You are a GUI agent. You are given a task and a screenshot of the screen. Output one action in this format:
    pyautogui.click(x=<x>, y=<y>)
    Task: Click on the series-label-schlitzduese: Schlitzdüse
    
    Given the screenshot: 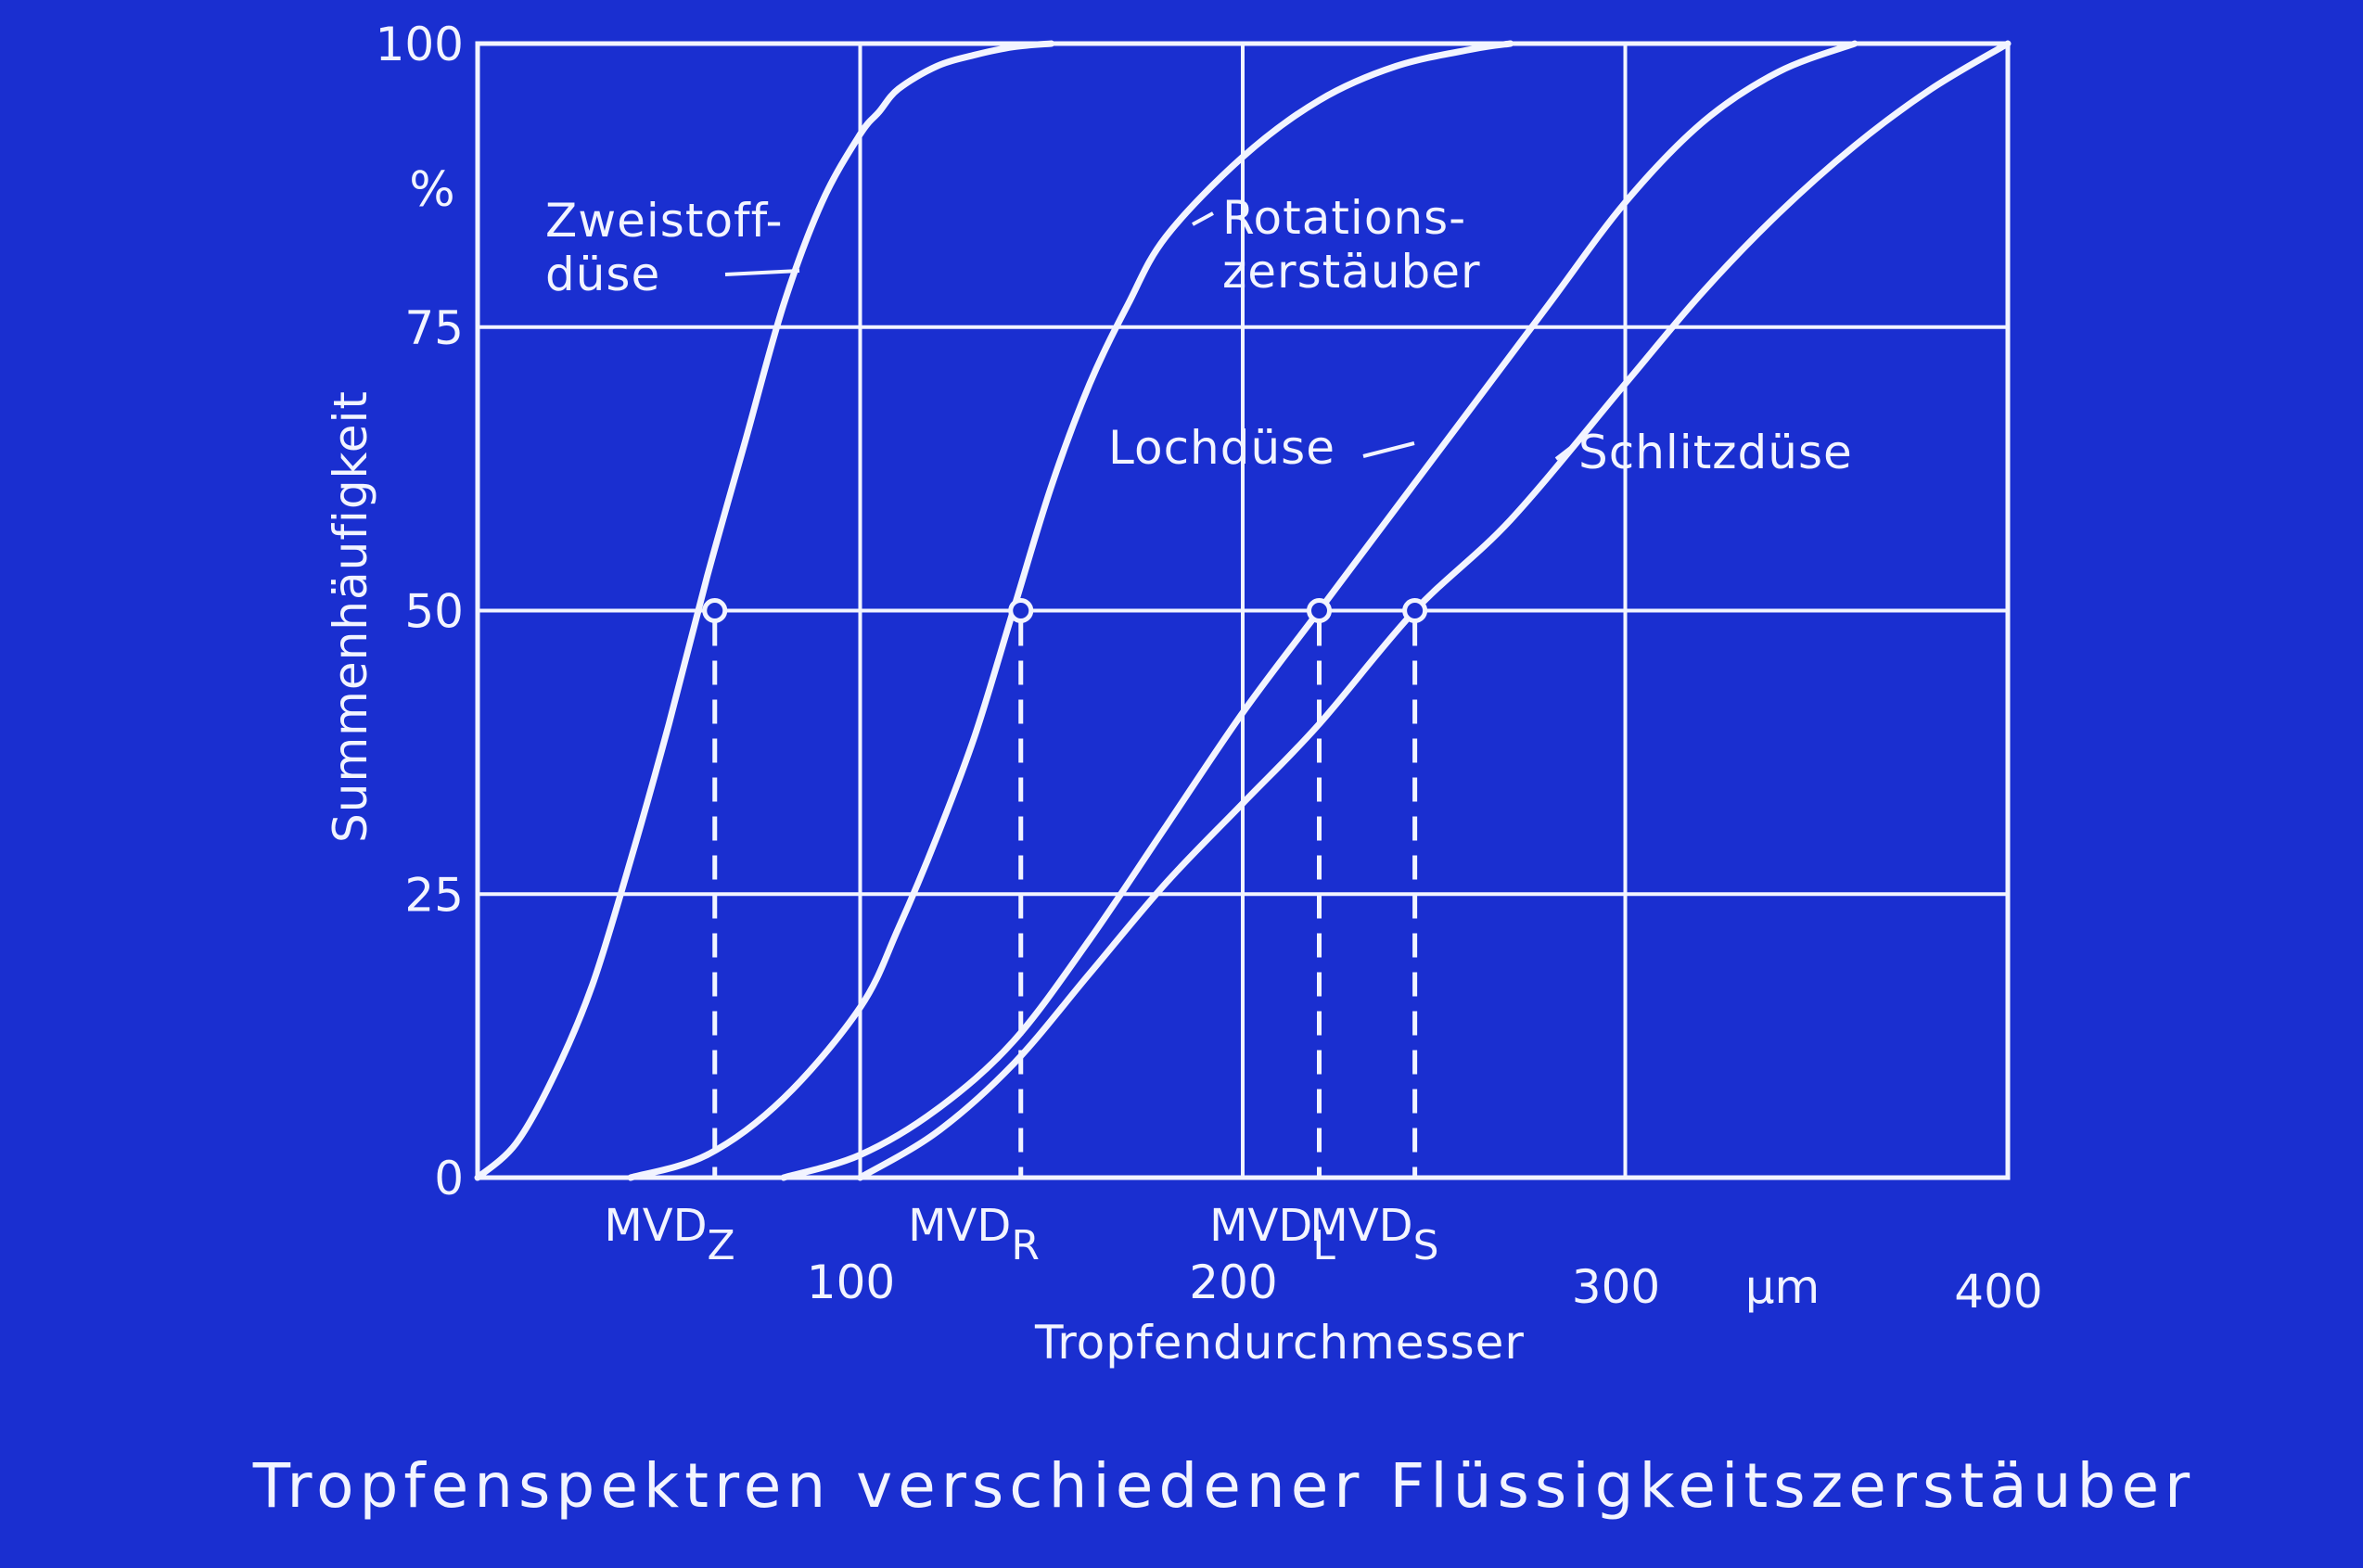 What is the action you would take?
    pyautogui.click(x=1716, y=452)
    